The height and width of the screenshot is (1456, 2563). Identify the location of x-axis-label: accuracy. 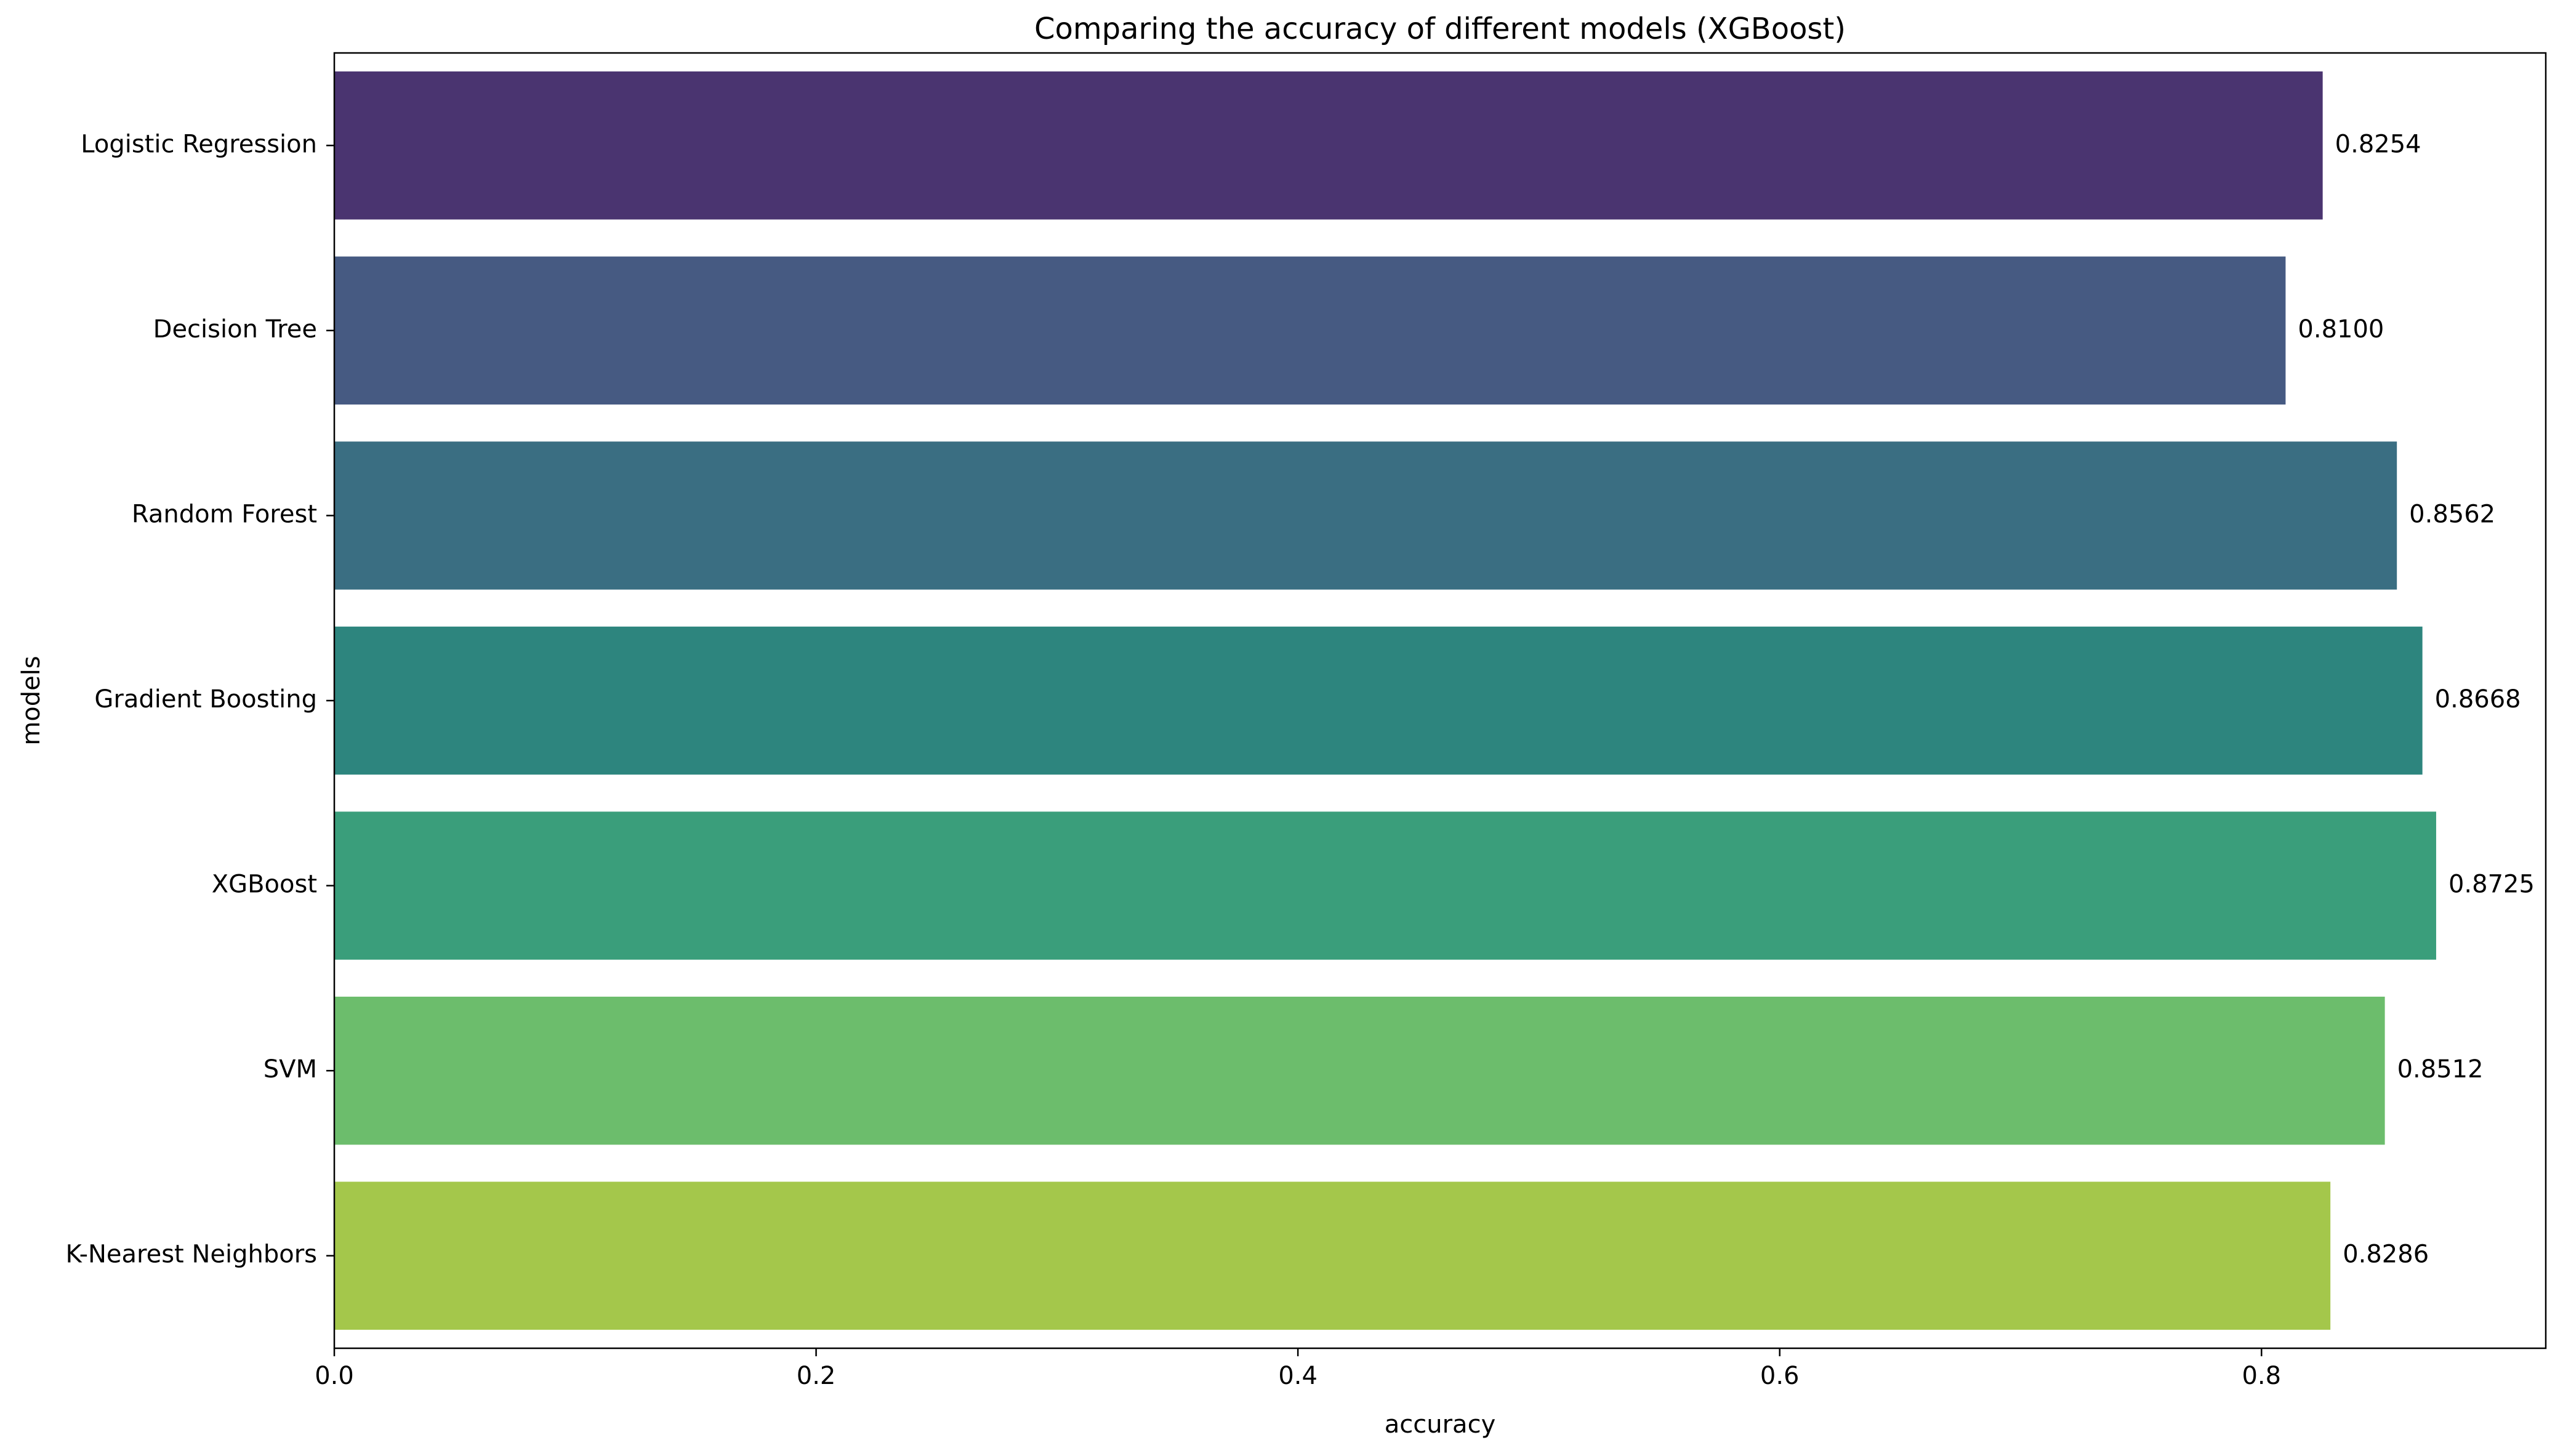
(1440, 1425).